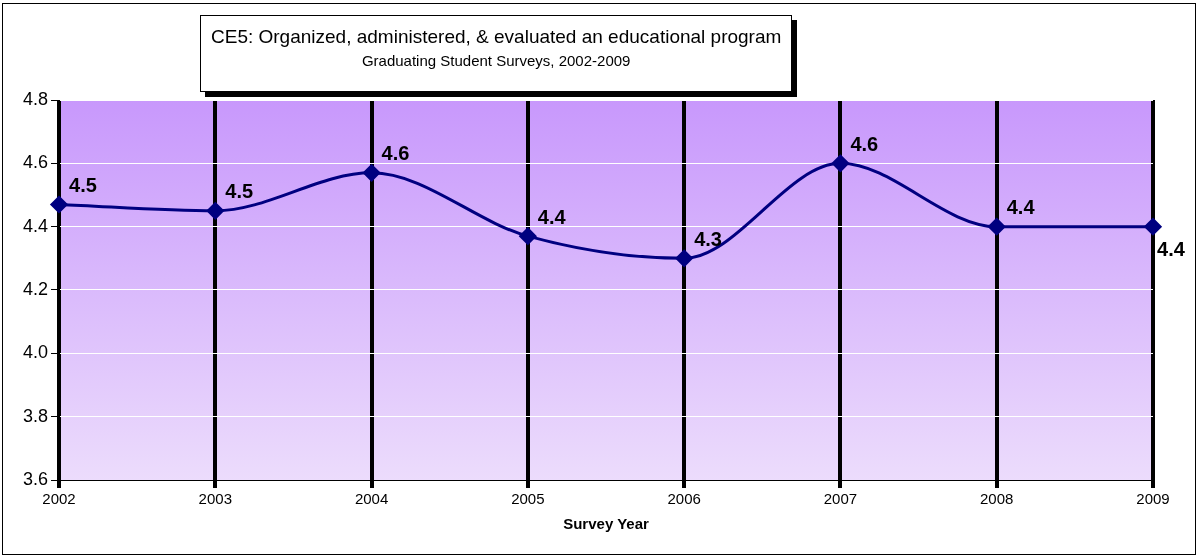 Image resolution: width=1198 pixels, height=558 pixels. I want to click on x-tick-label: 2009, so click(1153, 499).